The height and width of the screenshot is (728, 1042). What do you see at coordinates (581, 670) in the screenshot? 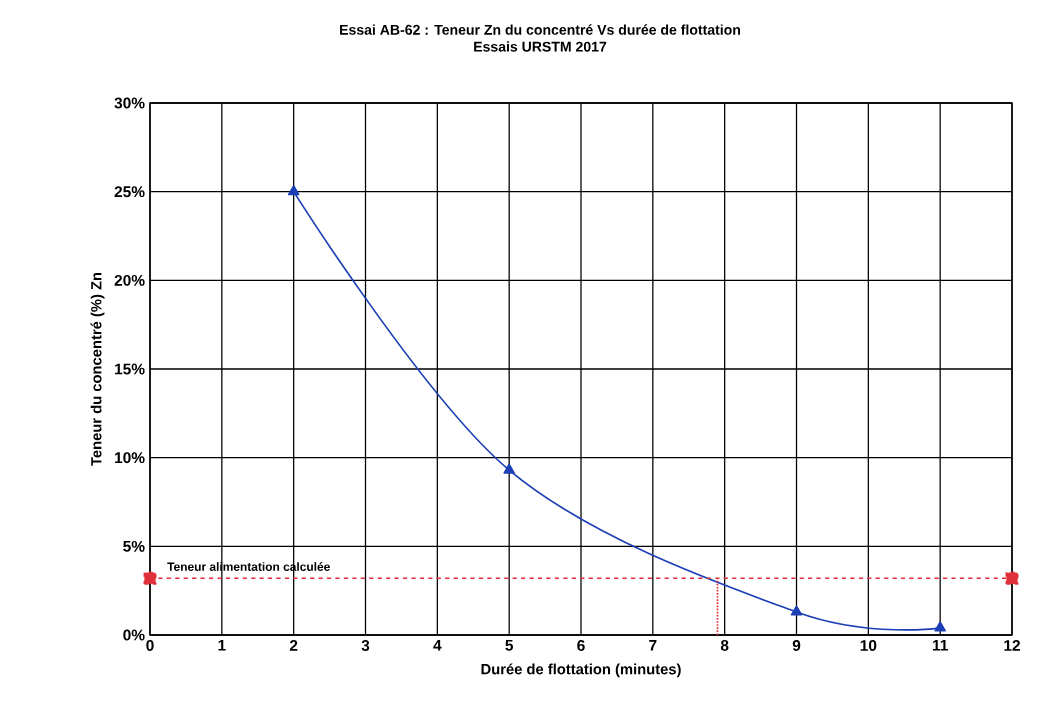
I see `x-axis-title: Durée de flottation (minutes)` at bounding box center [581, 670].